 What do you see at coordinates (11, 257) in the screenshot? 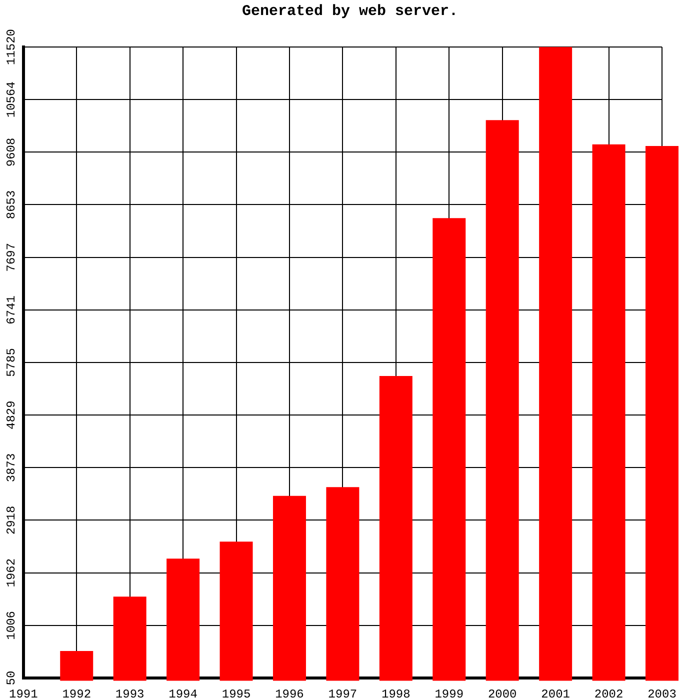
I see `y-tick-label: 7697` at bounding box center [11, 257].